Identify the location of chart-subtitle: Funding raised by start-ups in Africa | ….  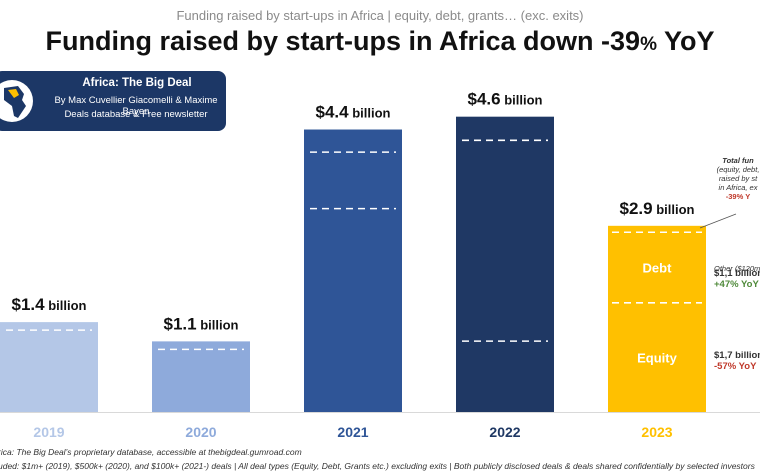
(380, 15).